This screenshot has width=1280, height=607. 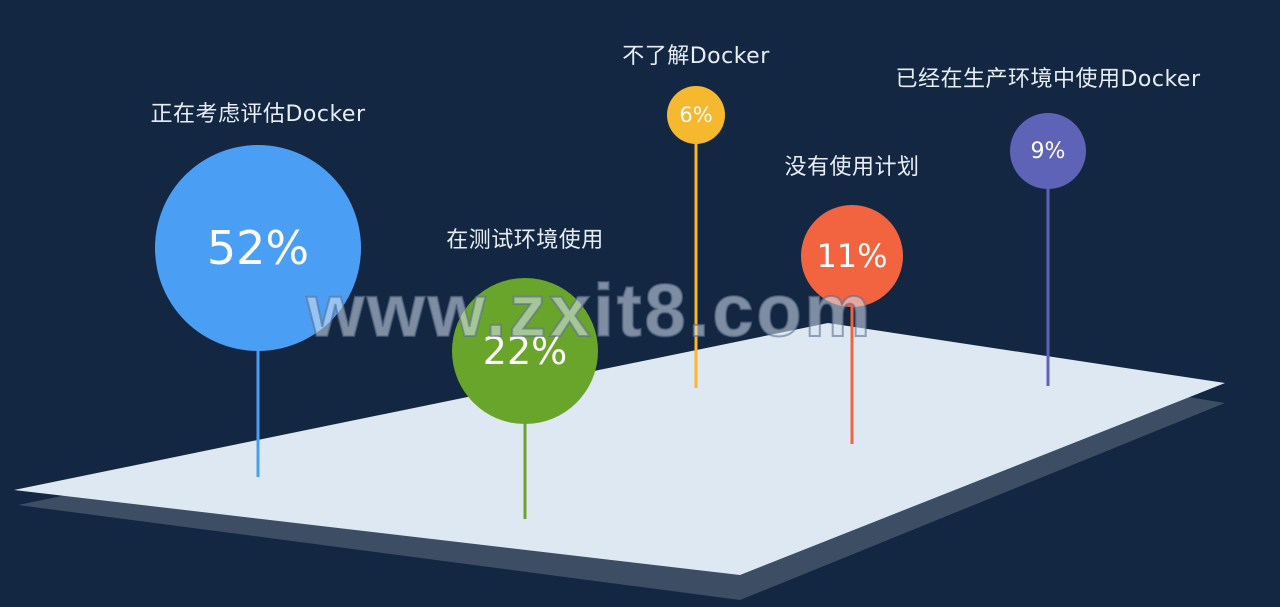 I want to click on value-label-2: 22%, so click(x=525, y=351).